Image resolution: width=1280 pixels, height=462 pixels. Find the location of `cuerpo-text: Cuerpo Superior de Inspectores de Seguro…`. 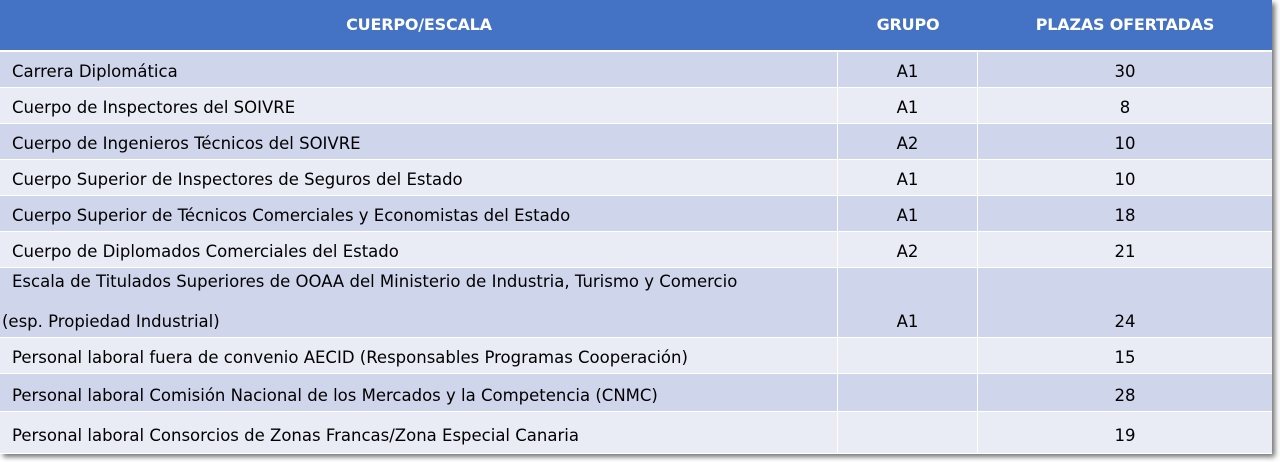

cuerpo-text: Cuerpo Superior de Inspectores de Seguro… is located at coordinates (237, 179).